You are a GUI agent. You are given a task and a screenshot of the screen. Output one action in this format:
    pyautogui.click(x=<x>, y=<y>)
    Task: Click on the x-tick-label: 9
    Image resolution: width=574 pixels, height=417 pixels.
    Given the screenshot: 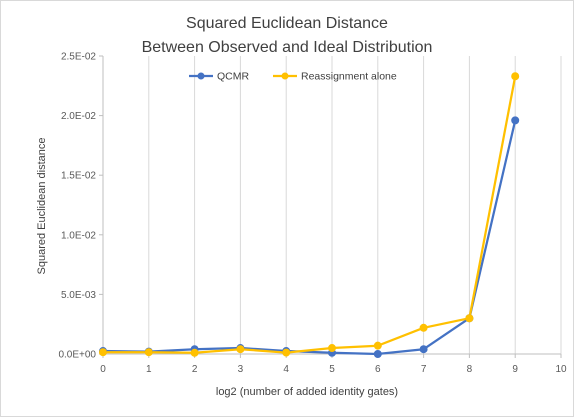 What is the action you would take?
    pyautogui.click(x=515, y=369)
    